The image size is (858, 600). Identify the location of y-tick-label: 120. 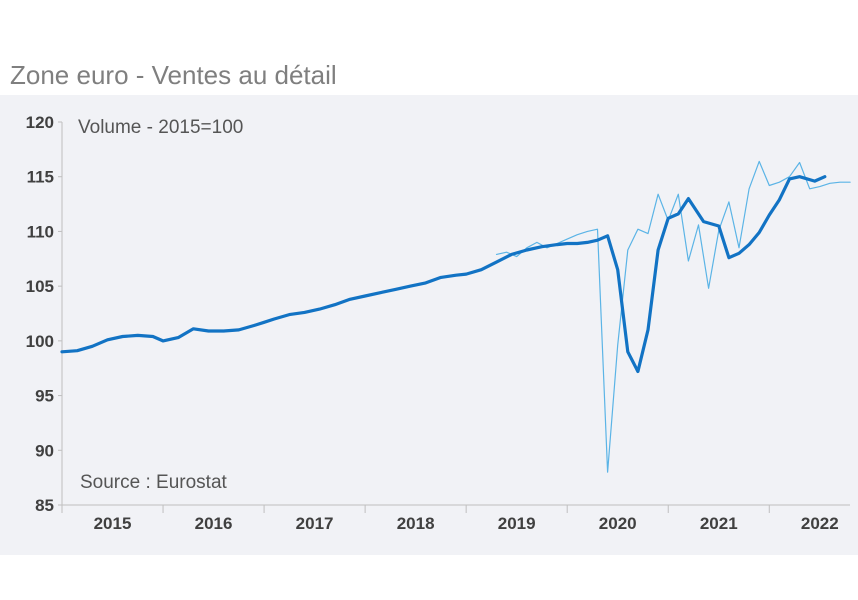
(40, 122).